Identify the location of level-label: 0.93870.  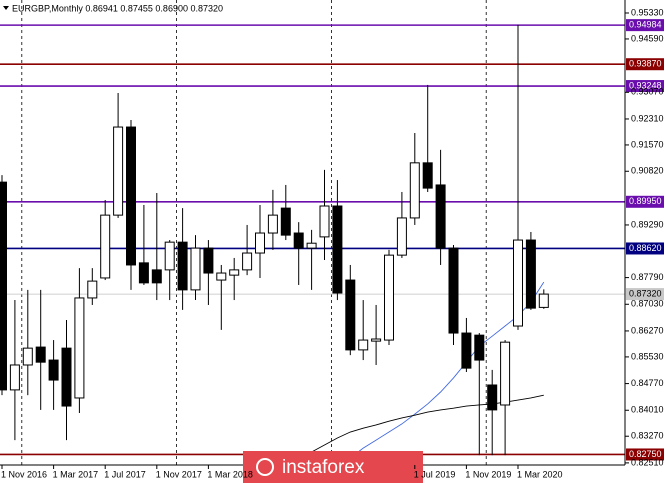
(645, 64).